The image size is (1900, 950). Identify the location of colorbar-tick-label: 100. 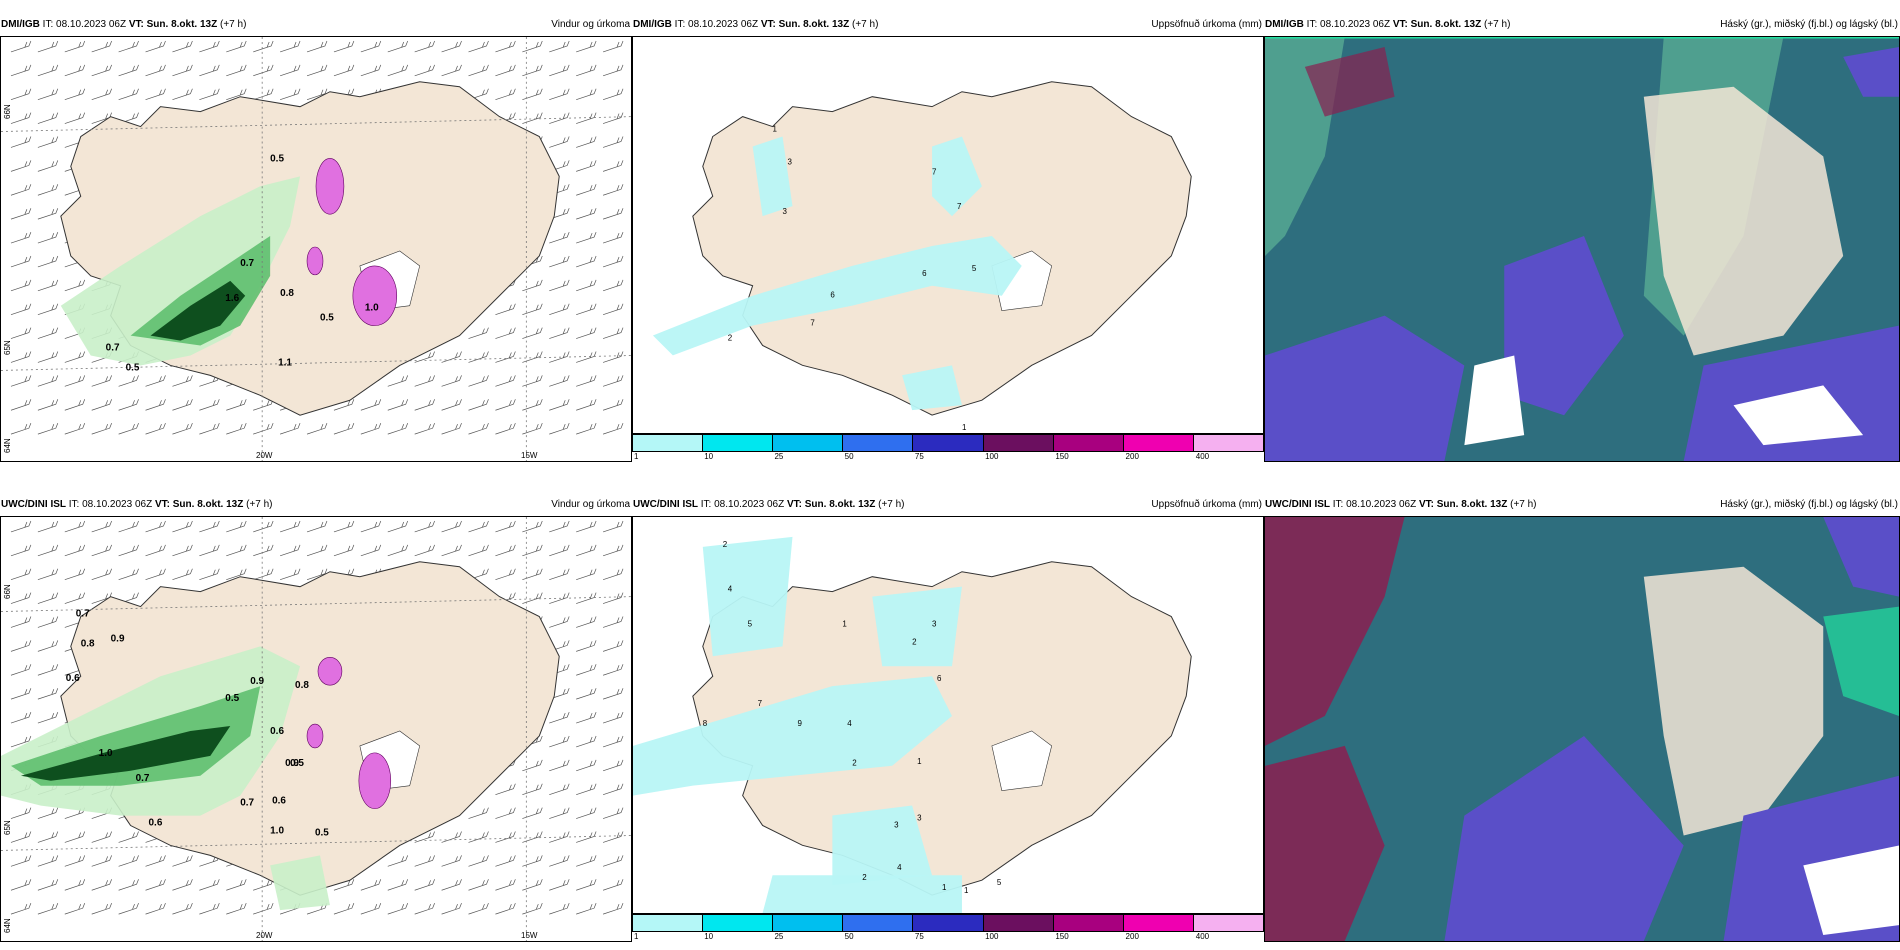
(992, 936).